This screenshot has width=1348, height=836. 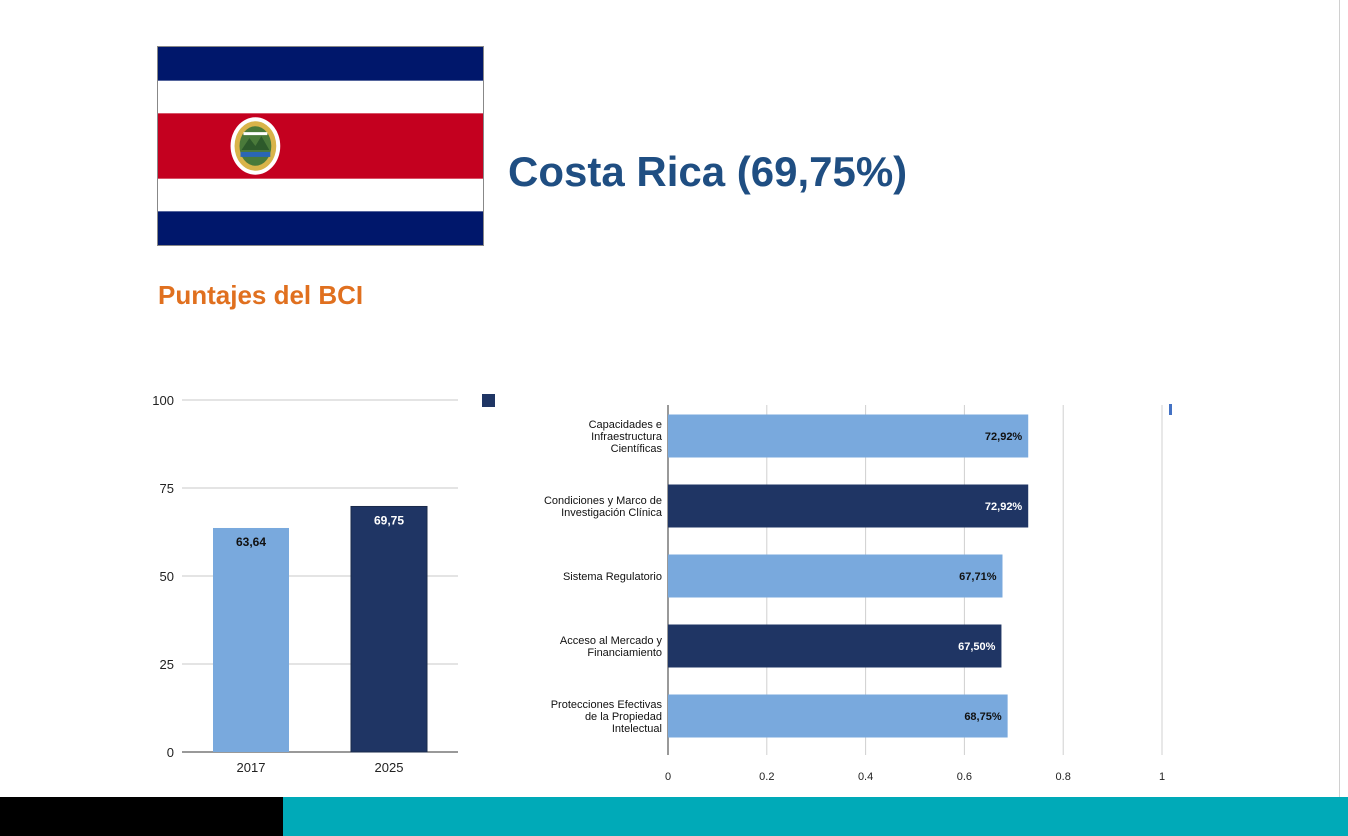 What do you see at coordinates (815, 816) in the screenshot?
I see `footer-teal-band` at bounding box center [815, 816].